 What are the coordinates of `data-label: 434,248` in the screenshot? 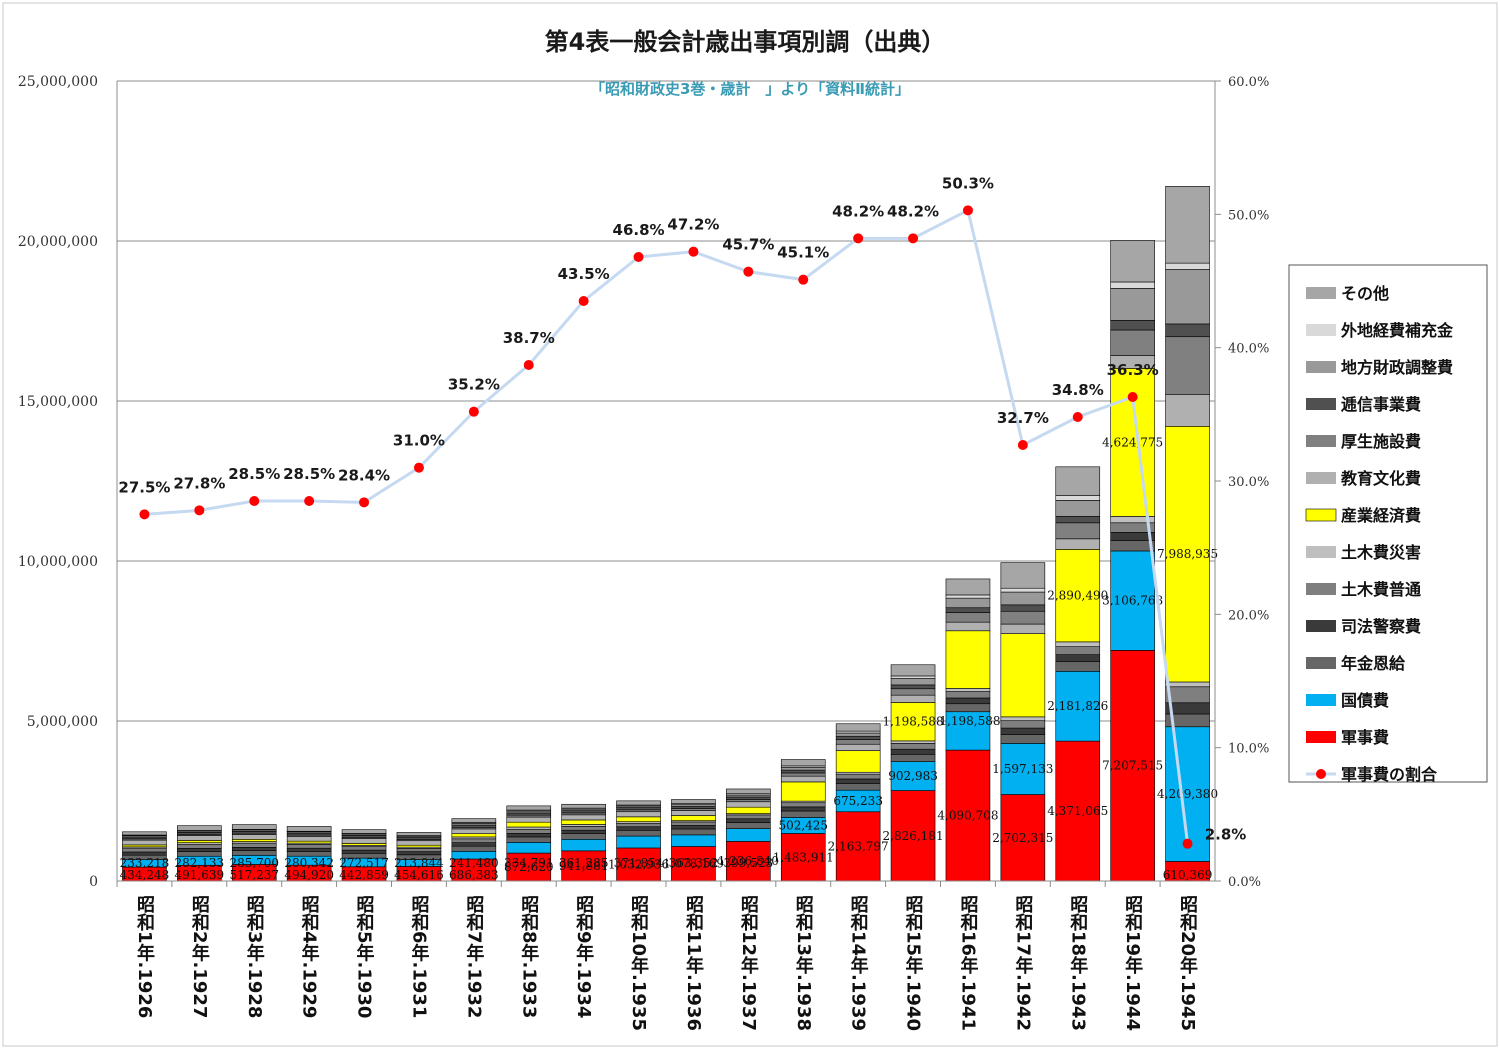 It's located at (145, 875).